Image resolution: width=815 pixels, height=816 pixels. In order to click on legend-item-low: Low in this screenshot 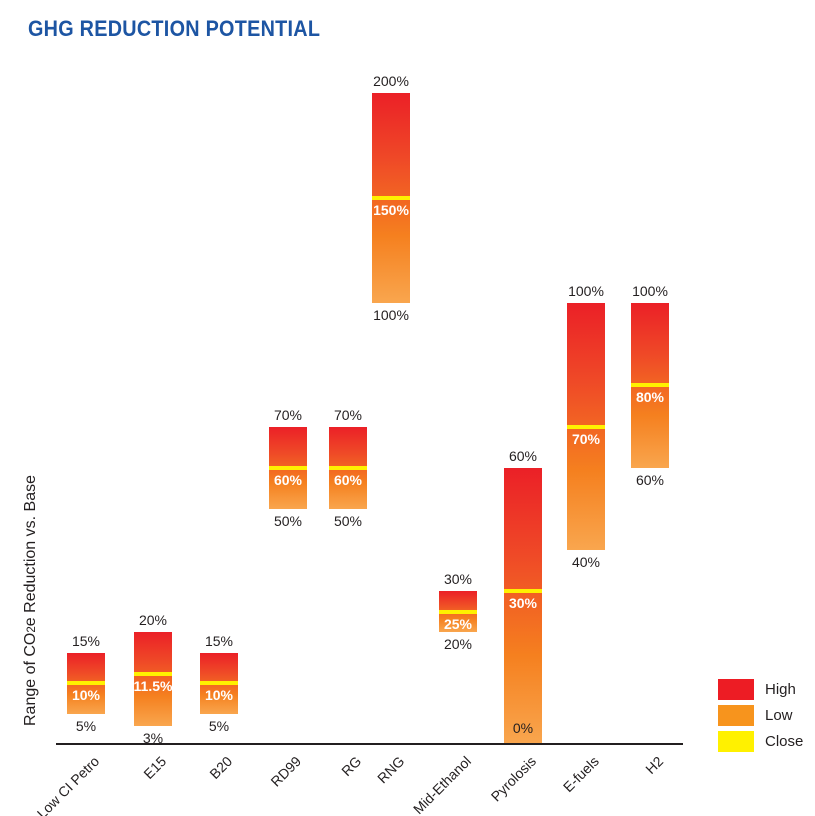, I will do `click(760, 715)`.